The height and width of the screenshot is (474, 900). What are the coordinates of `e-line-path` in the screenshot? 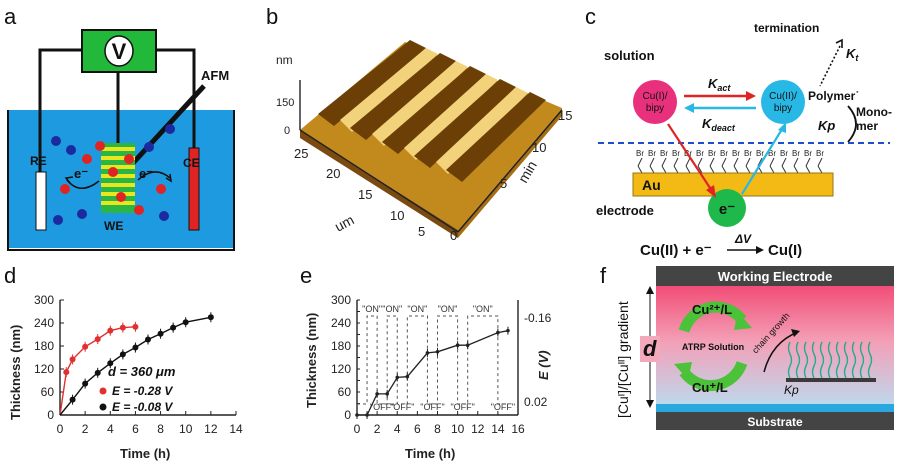 It's located at (433, 373).